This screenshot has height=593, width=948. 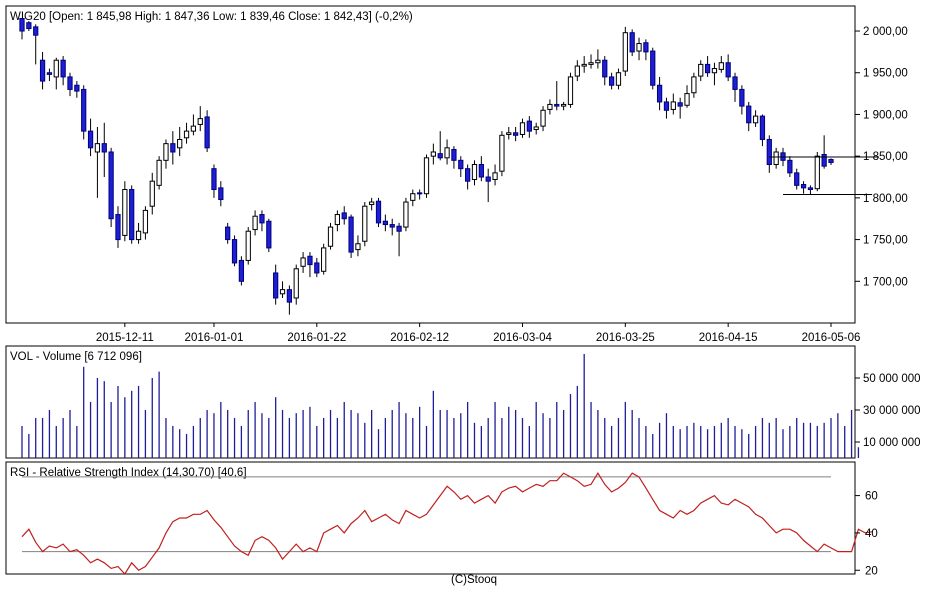 What do you see at coordinates (728, 338) in the screenshot?
I see `price-x-tick-label: 2016-04-15` at bounding box center [728, 338].